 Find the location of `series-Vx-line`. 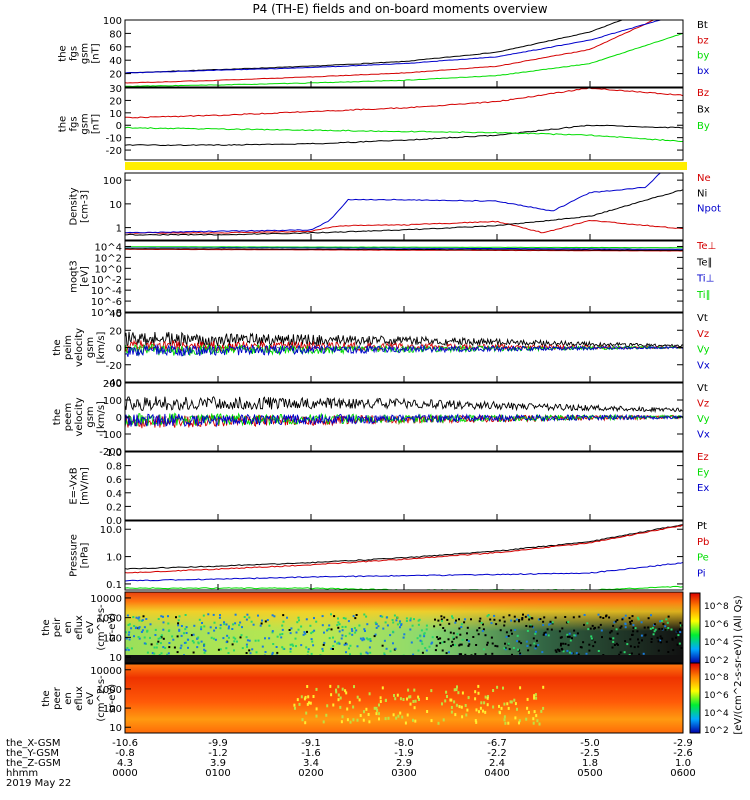

series-Vx-line is located at coordinates (404, 350).